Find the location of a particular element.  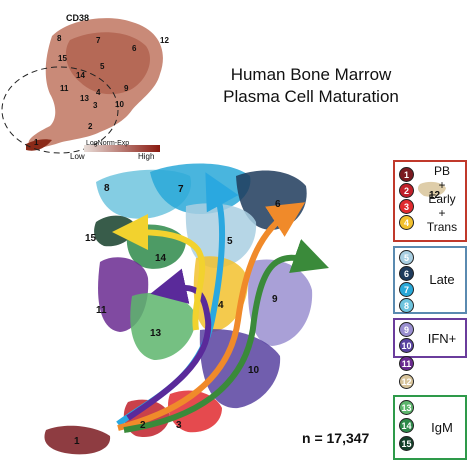

legend-circle-7: 7 is located at coordinates (406, 289).